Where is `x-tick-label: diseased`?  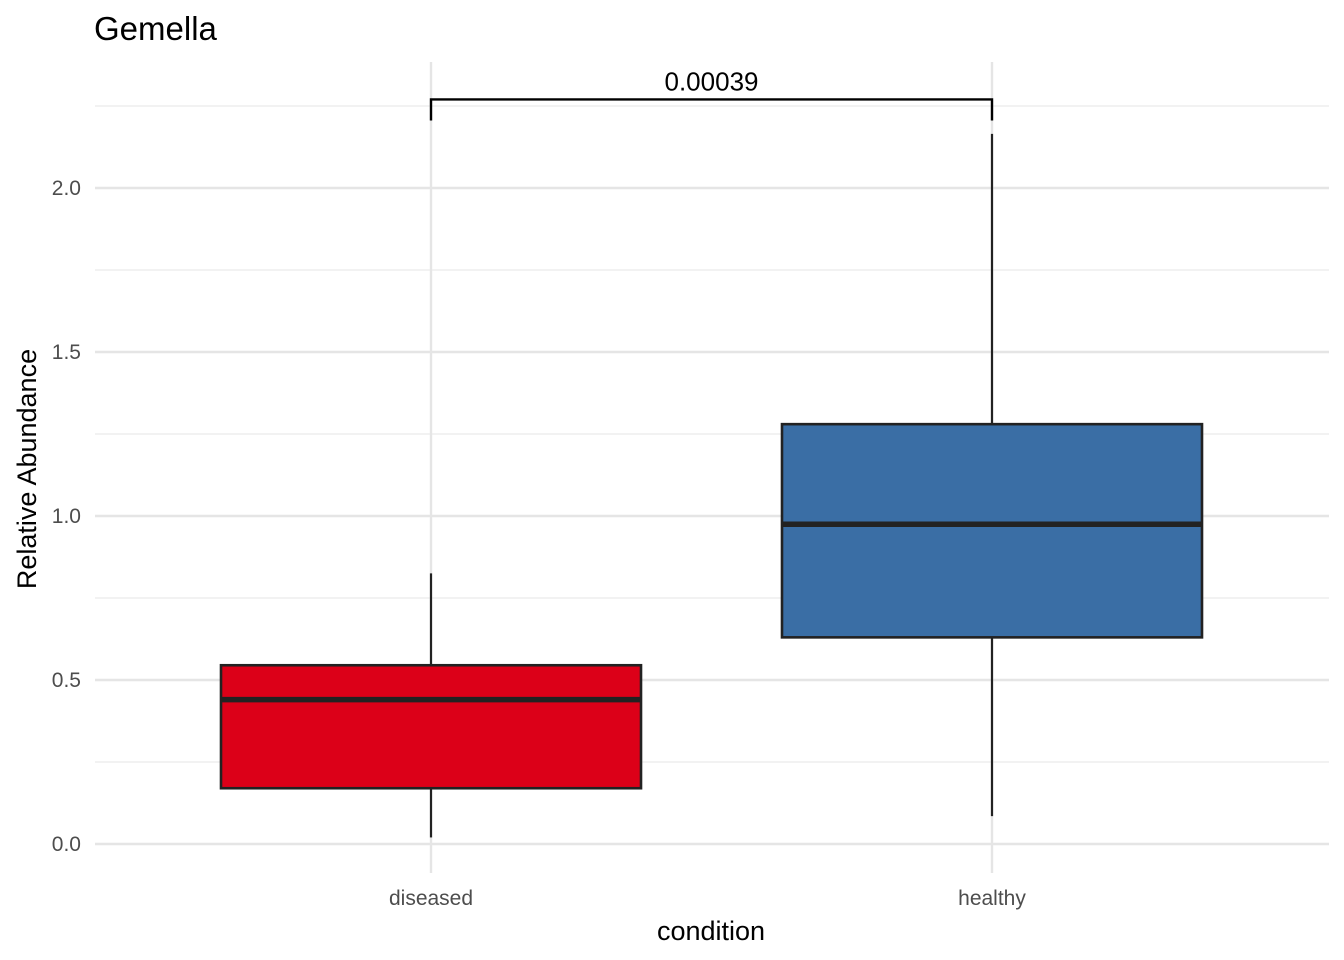
x-tick-label: diseased is located at coordinates (431, 898).